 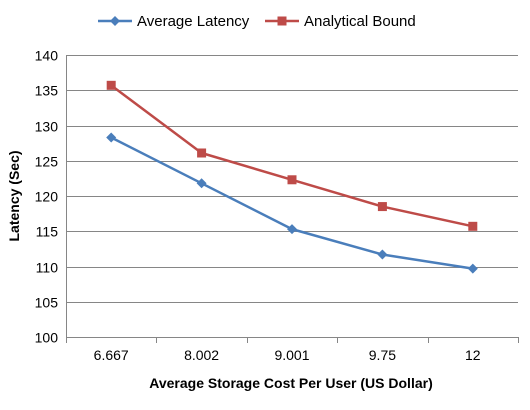 I want to click on y-axis-title: Latency (Sec), so click(x=14, y=195).